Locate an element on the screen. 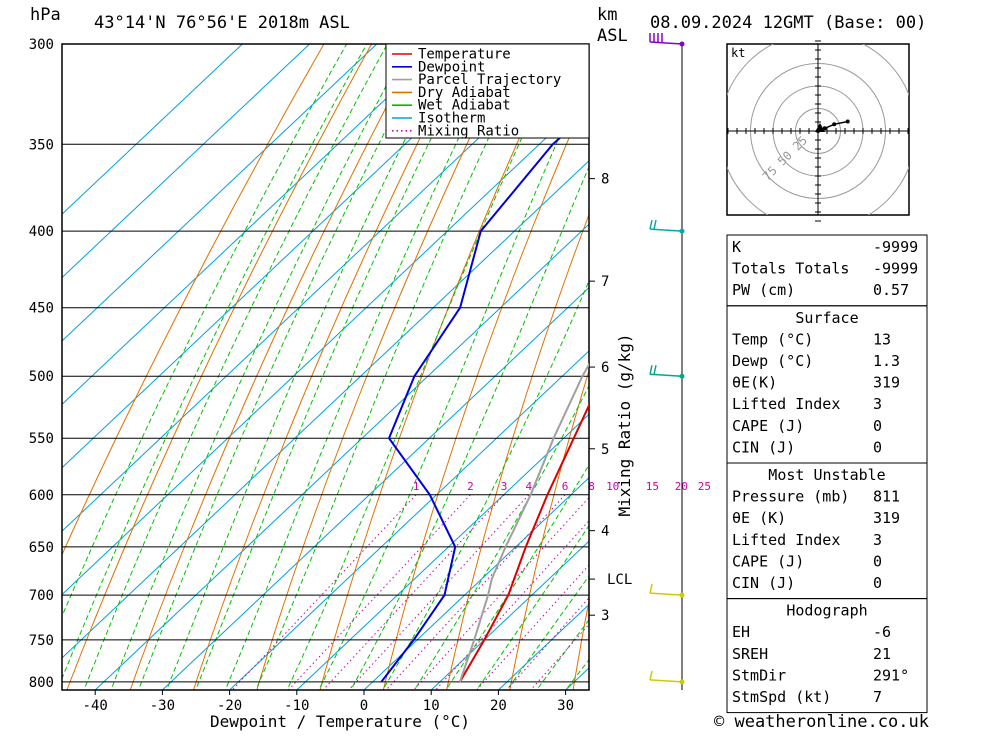 The image size is (1000, 737). table-section-title: Most Unstable is located at coordinates (826, 475).